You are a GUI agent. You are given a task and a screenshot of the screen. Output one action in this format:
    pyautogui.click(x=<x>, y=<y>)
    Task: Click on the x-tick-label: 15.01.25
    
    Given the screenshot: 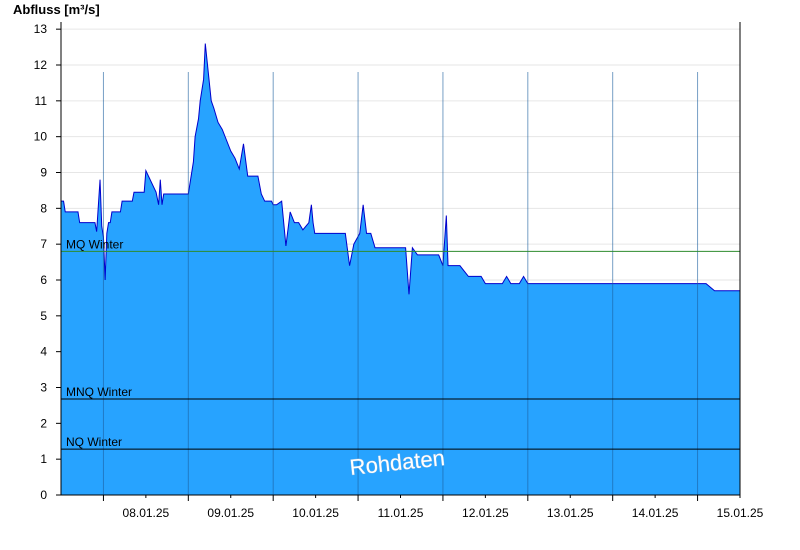 What is the action you would take?
    pyautogui.click(x=740, y=513)
    